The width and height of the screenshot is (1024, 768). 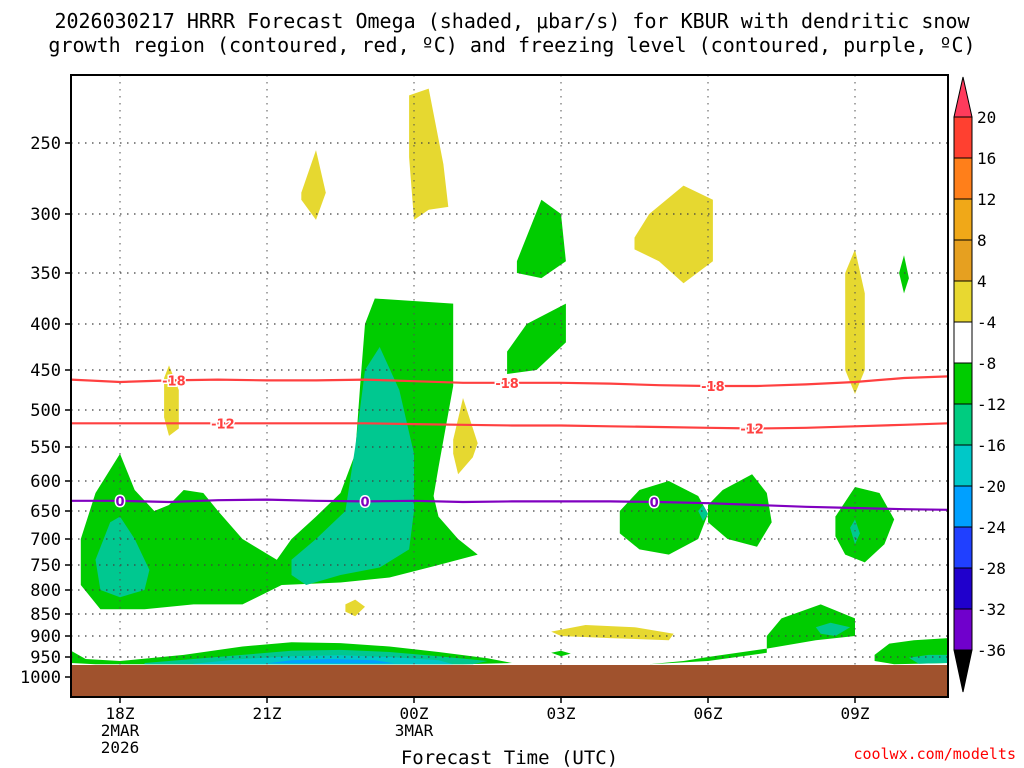 What do you see at coordinates (991, 650) in the screenshot?
I see `colorbar-label: -36` at bounding box center [991, 650].